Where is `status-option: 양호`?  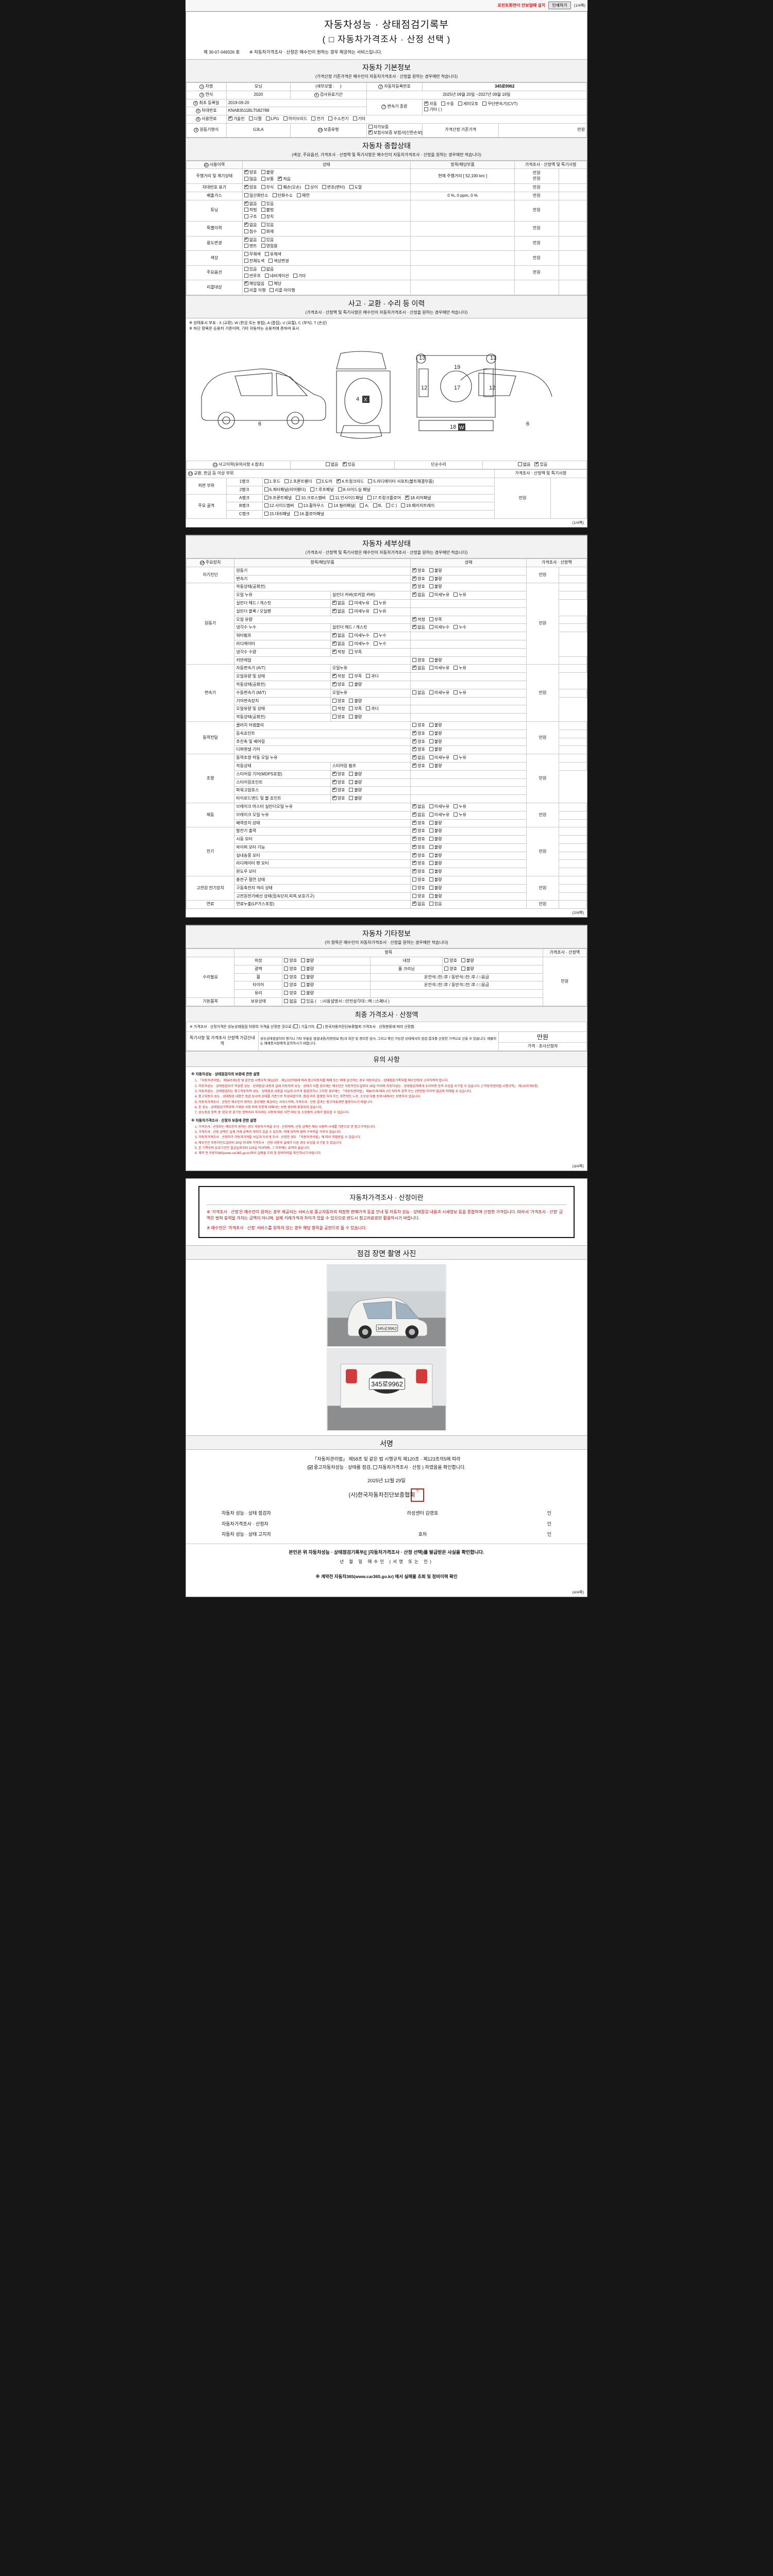 status-option: 양호 is located at coordinates (250, 187).